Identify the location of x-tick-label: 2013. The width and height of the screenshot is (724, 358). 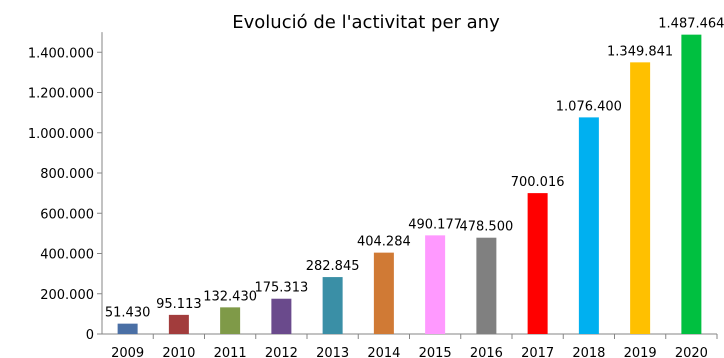
(332, 352).